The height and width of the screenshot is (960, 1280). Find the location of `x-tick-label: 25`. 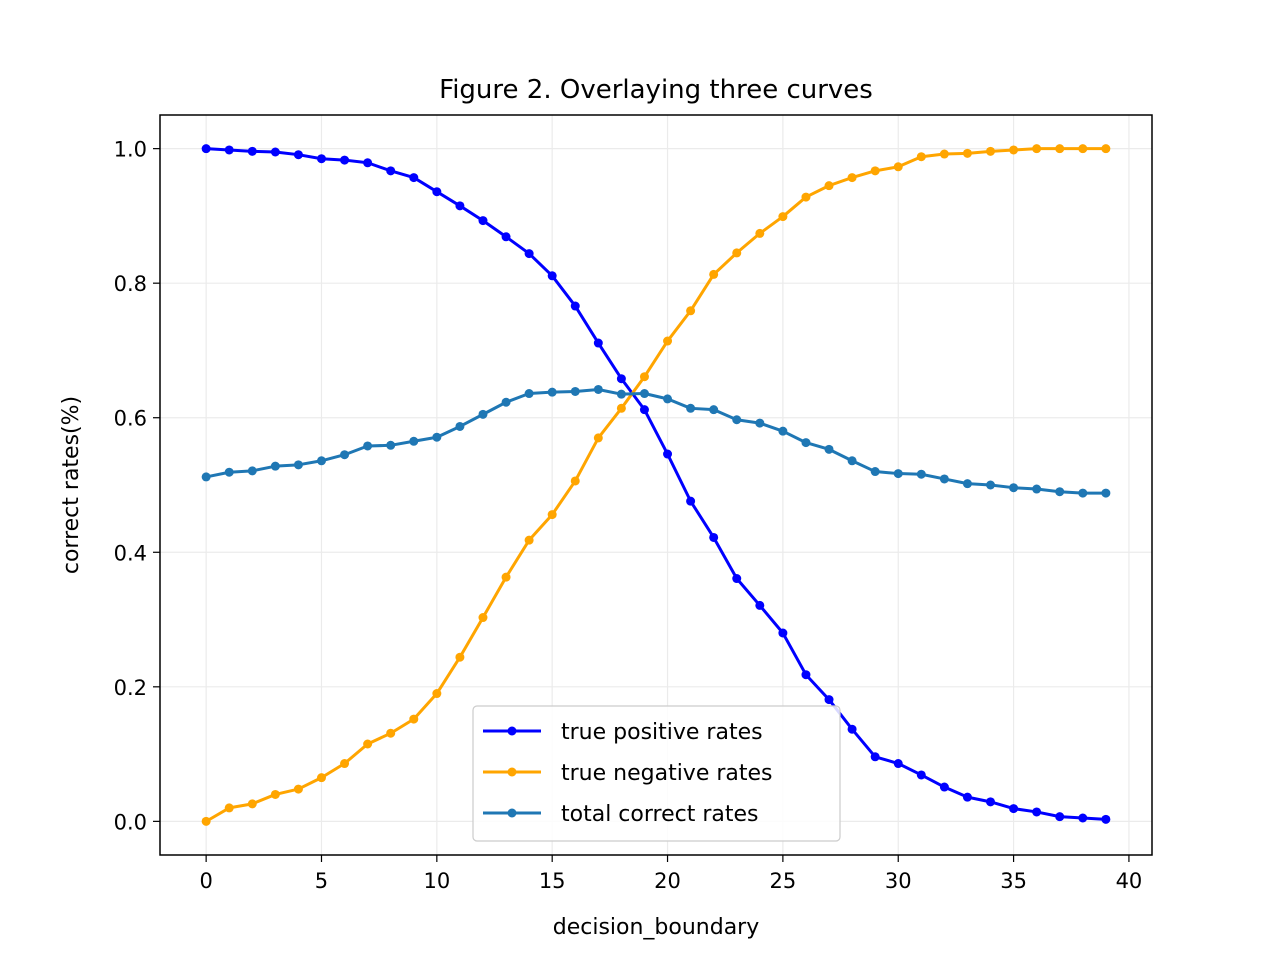

x-tick-label: 25 is located at coordinates (783, 881).